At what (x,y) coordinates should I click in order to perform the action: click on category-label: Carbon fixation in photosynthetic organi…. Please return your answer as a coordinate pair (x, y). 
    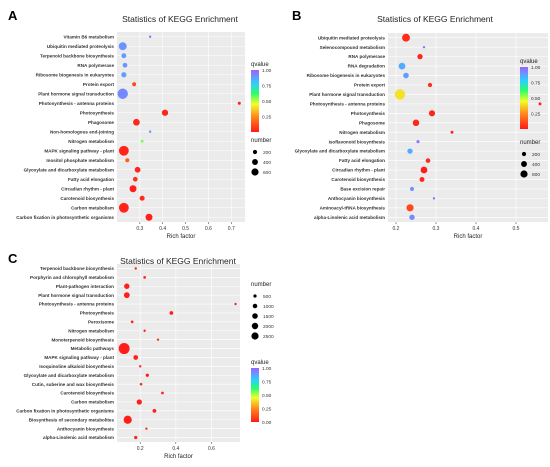
    Looking at the image, I should click on (65, 217).